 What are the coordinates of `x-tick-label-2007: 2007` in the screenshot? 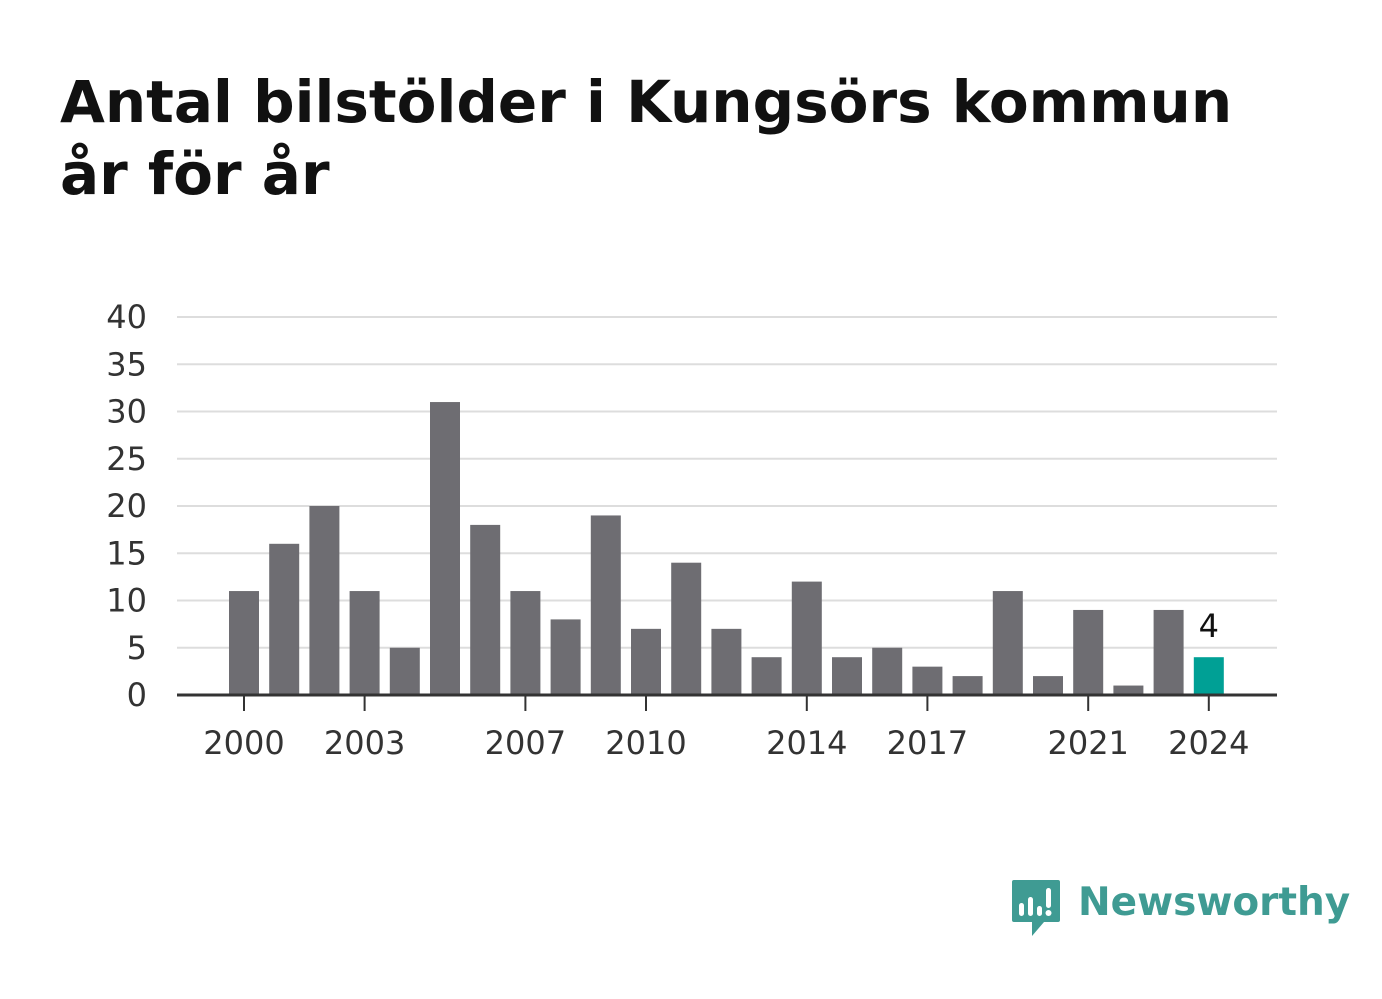 It's located at (525, 743).